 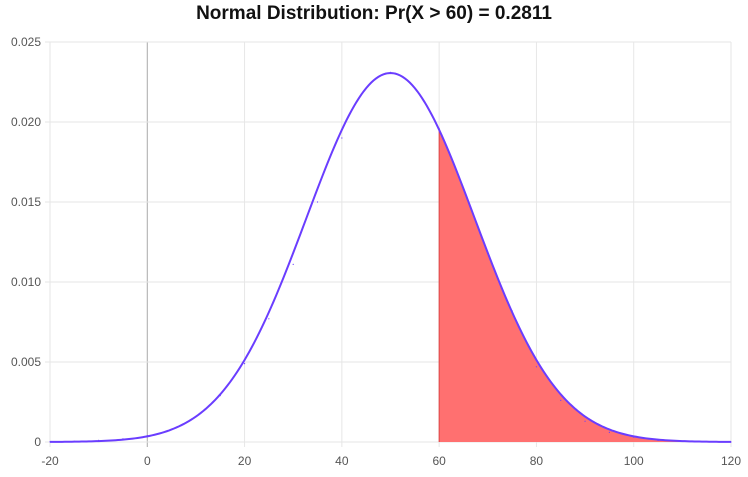 I want to click on y-tick-label: 0.015, so click(x=26, y=202).